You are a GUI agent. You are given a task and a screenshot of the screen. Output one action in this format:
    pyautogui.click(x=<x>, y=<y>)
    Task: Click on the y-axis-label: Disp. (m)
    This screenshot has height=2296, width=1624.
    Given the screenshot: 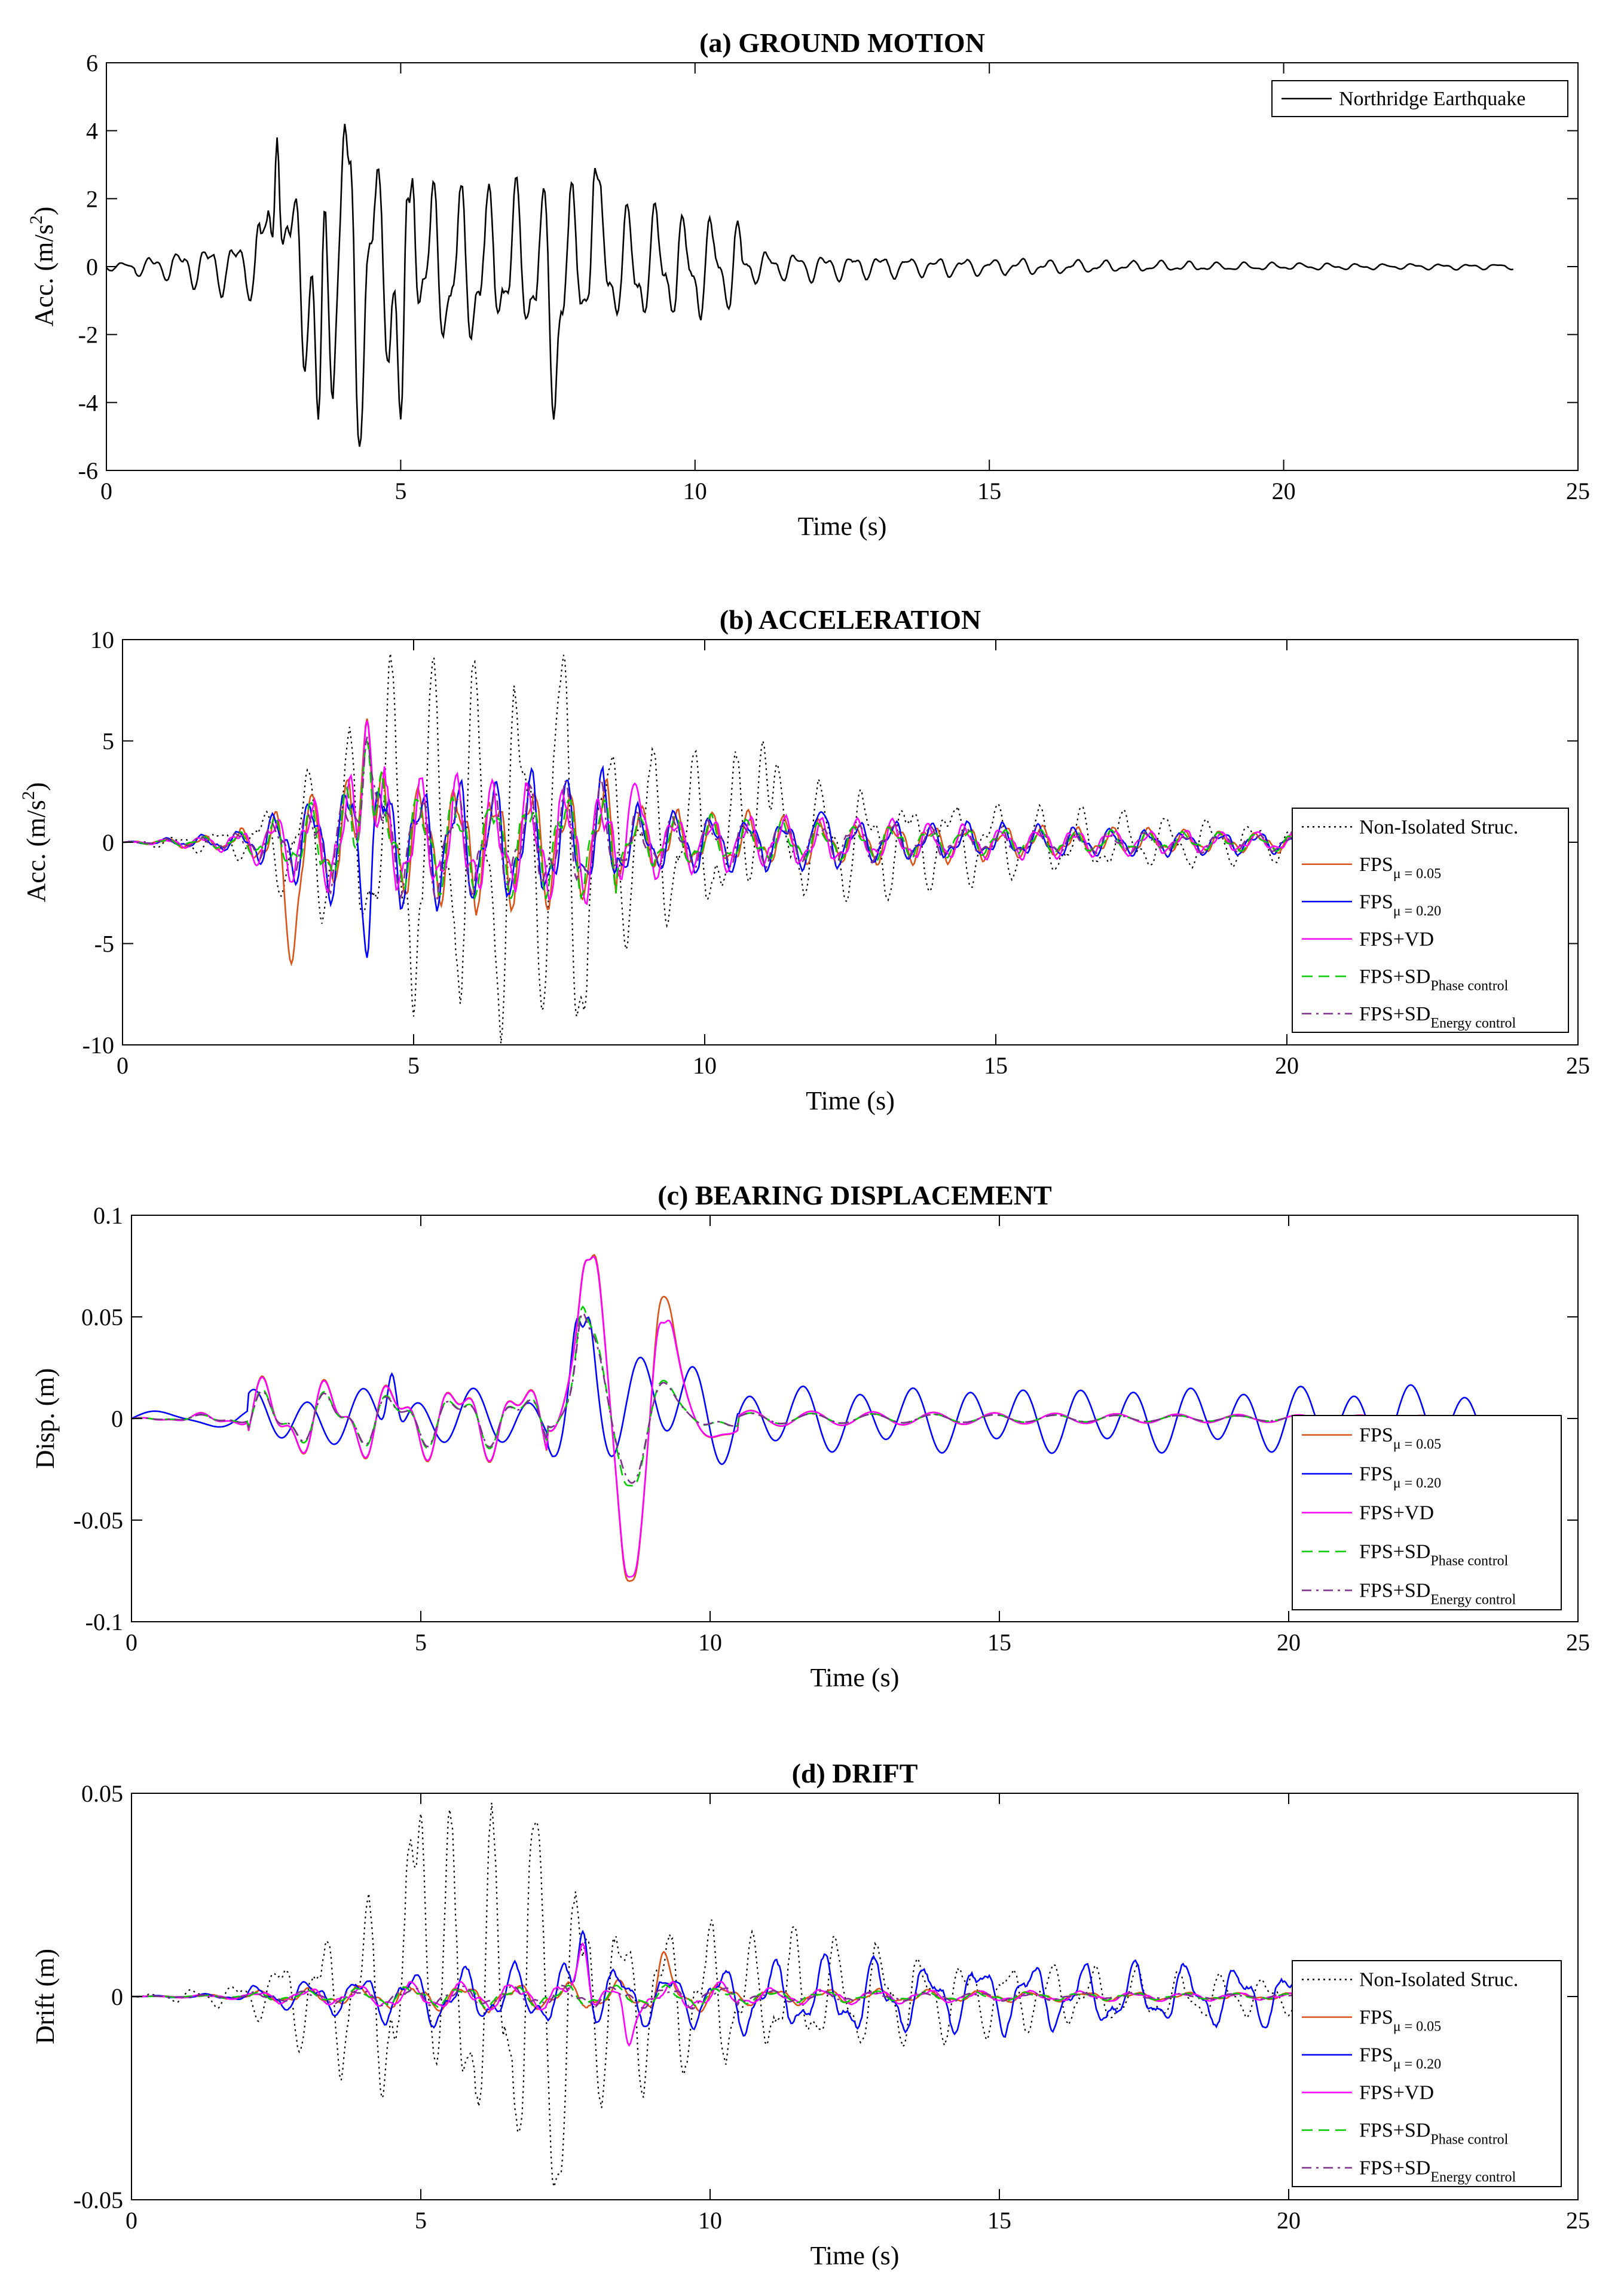 What is the action you would take?
    pyautogui.click(x=45, y=1419)
    